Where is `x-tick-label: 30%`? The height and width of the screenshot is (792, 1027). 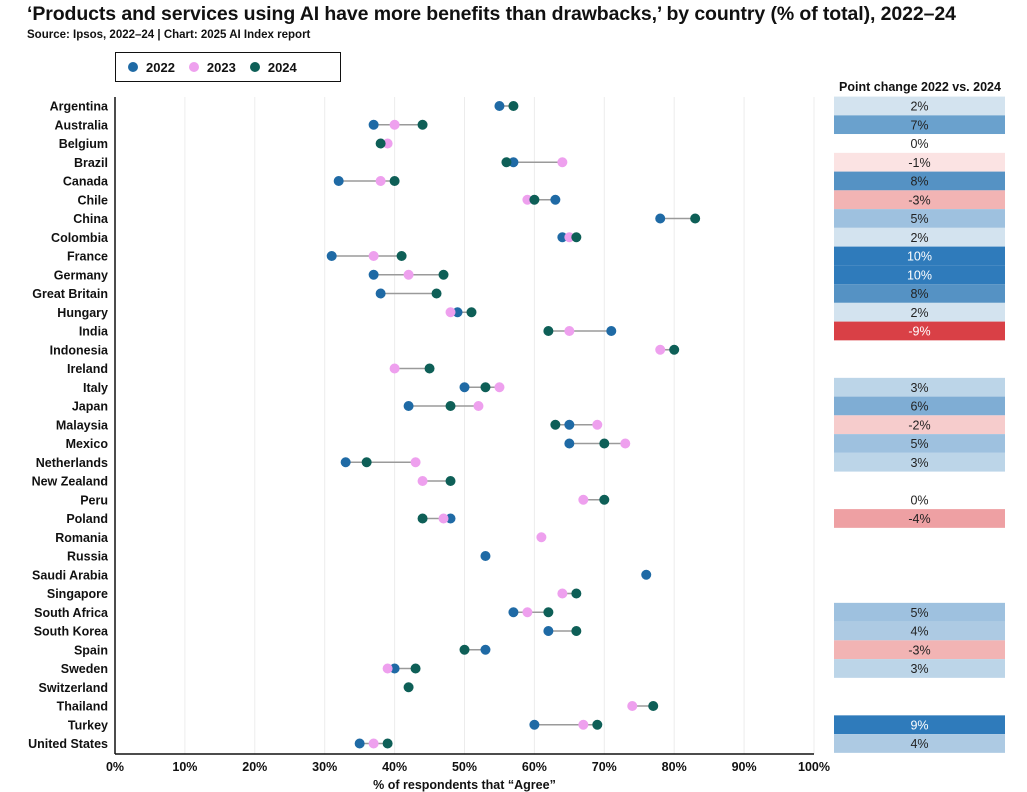 x-tick-label: 30% is located at coordinates (324, 767).